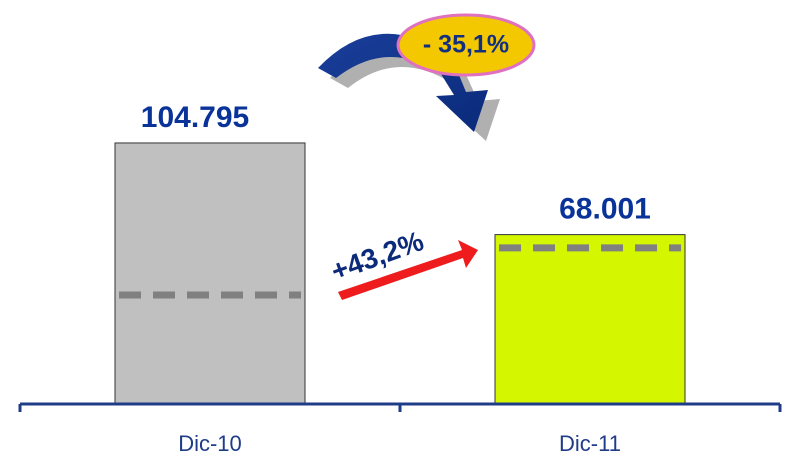 The height and width of the screenshot is (458, 787). I want to click on growth-annotation: +43,2%, so click(377, 256).